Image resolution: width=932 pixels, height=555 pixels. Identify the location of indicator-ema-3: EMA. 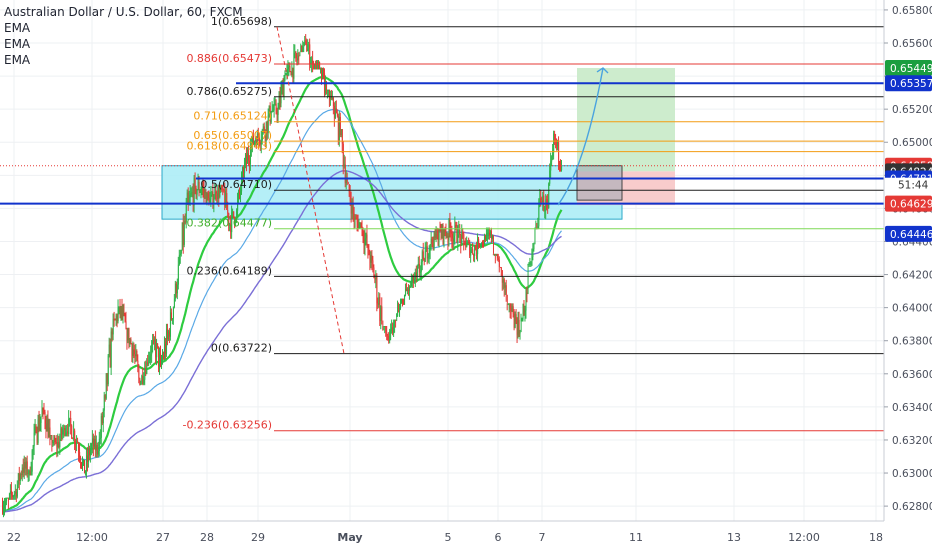
(17, 60).